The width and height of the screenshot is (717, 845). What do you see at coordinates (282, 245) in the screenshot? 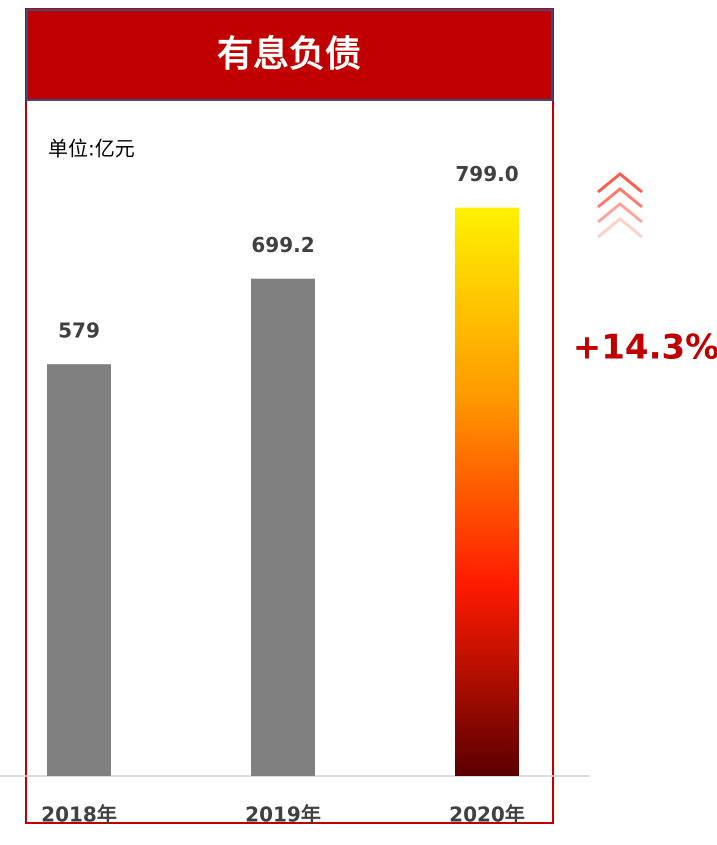
I see `value-label: 699.2` at bounding box center [282, 245].